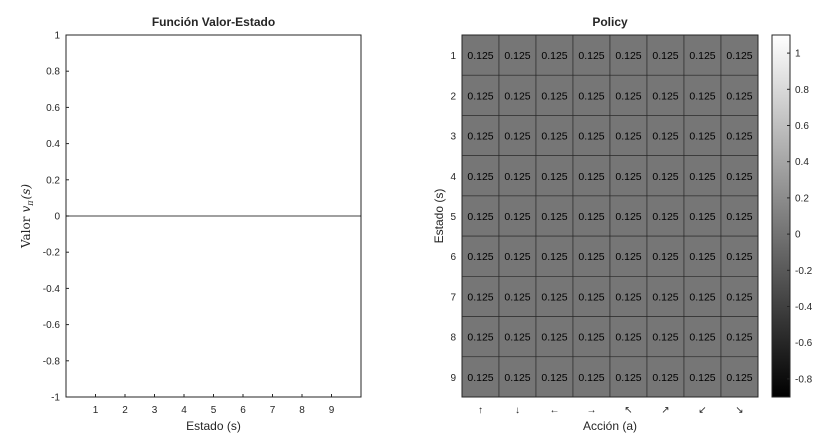 The image size is (825, 448). Describe the element at coordinates (480, 410) in the screenshot. I see `policy-col-label: ↑` at that location.